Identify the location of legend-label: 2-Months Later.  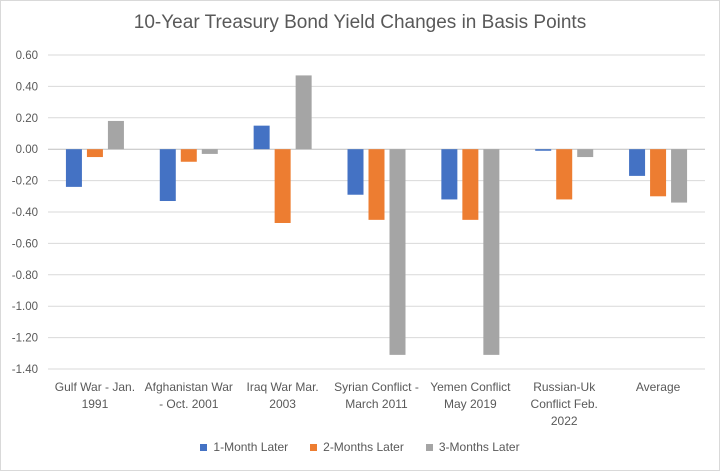
(363, 447).